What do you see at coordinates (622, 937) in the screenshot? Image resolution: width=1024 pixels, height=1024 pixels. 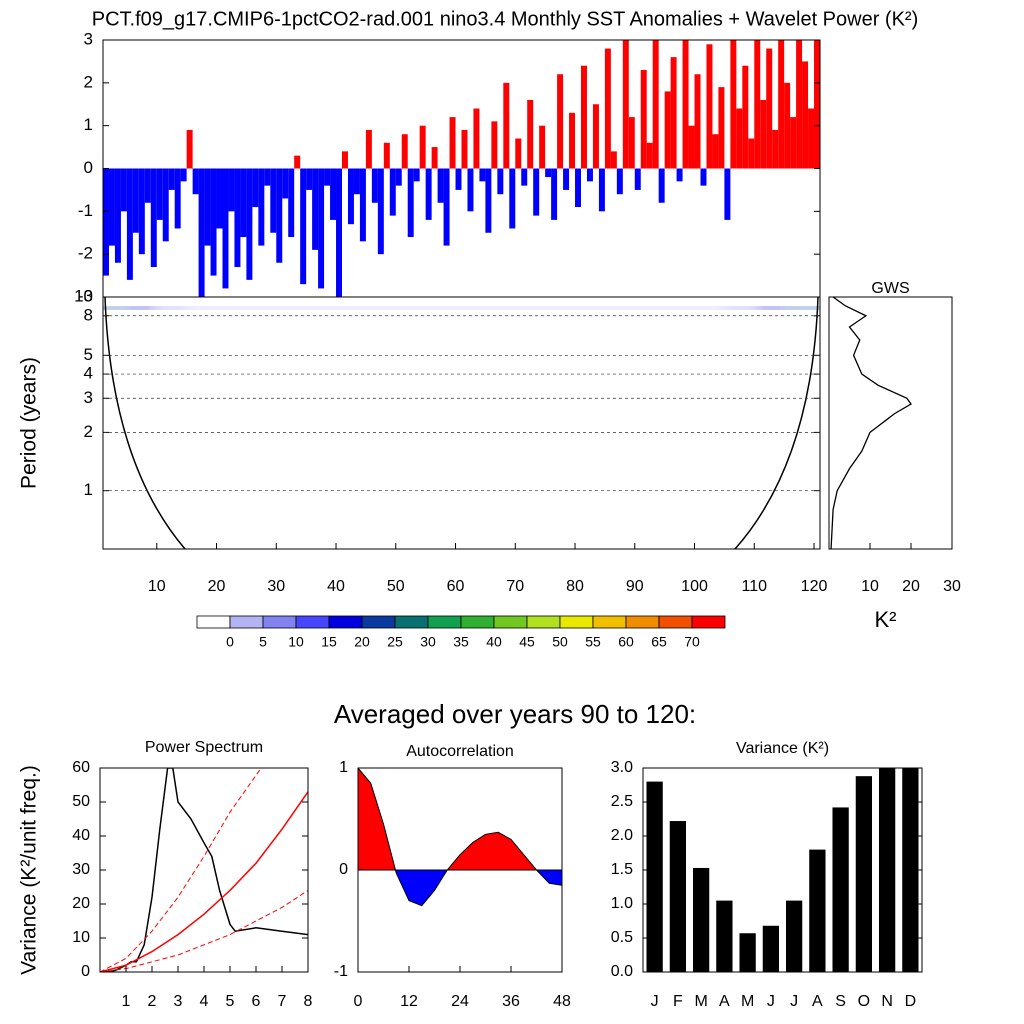 I see `y-tick-label: 0.5` at bounding box center [622, 937].